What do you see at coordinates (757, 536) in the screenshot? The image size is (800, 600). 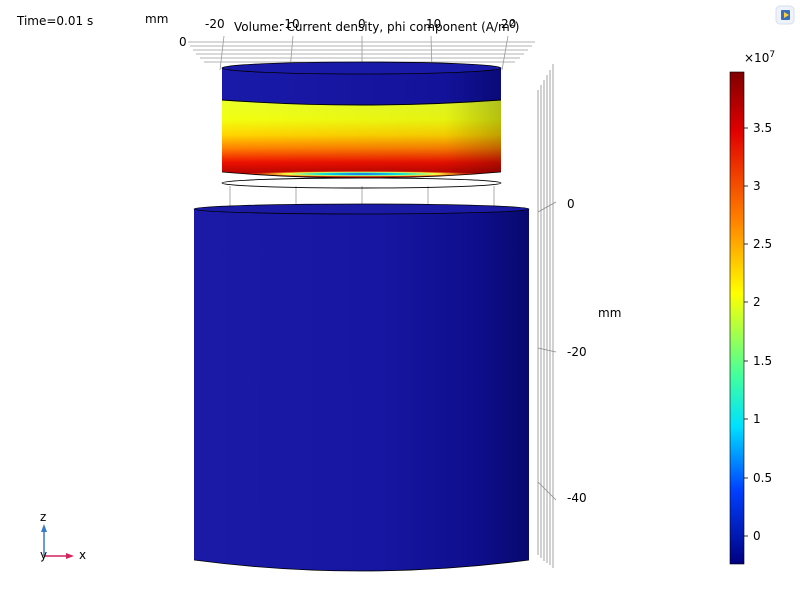 I see `colorbar-tick: 0` at bounding box center [757, 536].